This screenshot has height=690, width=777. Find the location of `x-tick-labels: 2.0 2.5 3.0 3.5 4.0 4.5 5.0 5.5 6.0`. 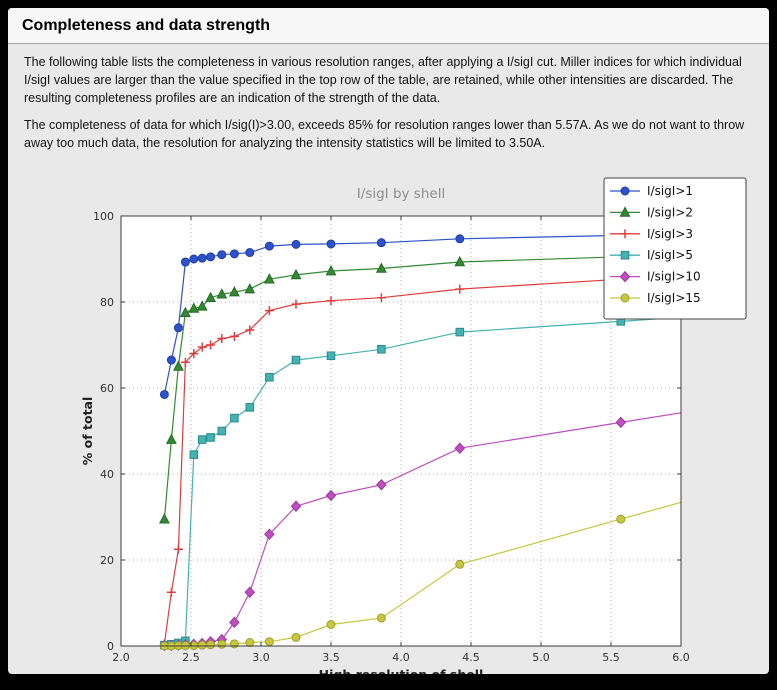

x-tick-labels: 2.0 2.5 3.0 3.5 4.0 4.5 5.0 5.5 6.0 is located at coordinates (401, 657).